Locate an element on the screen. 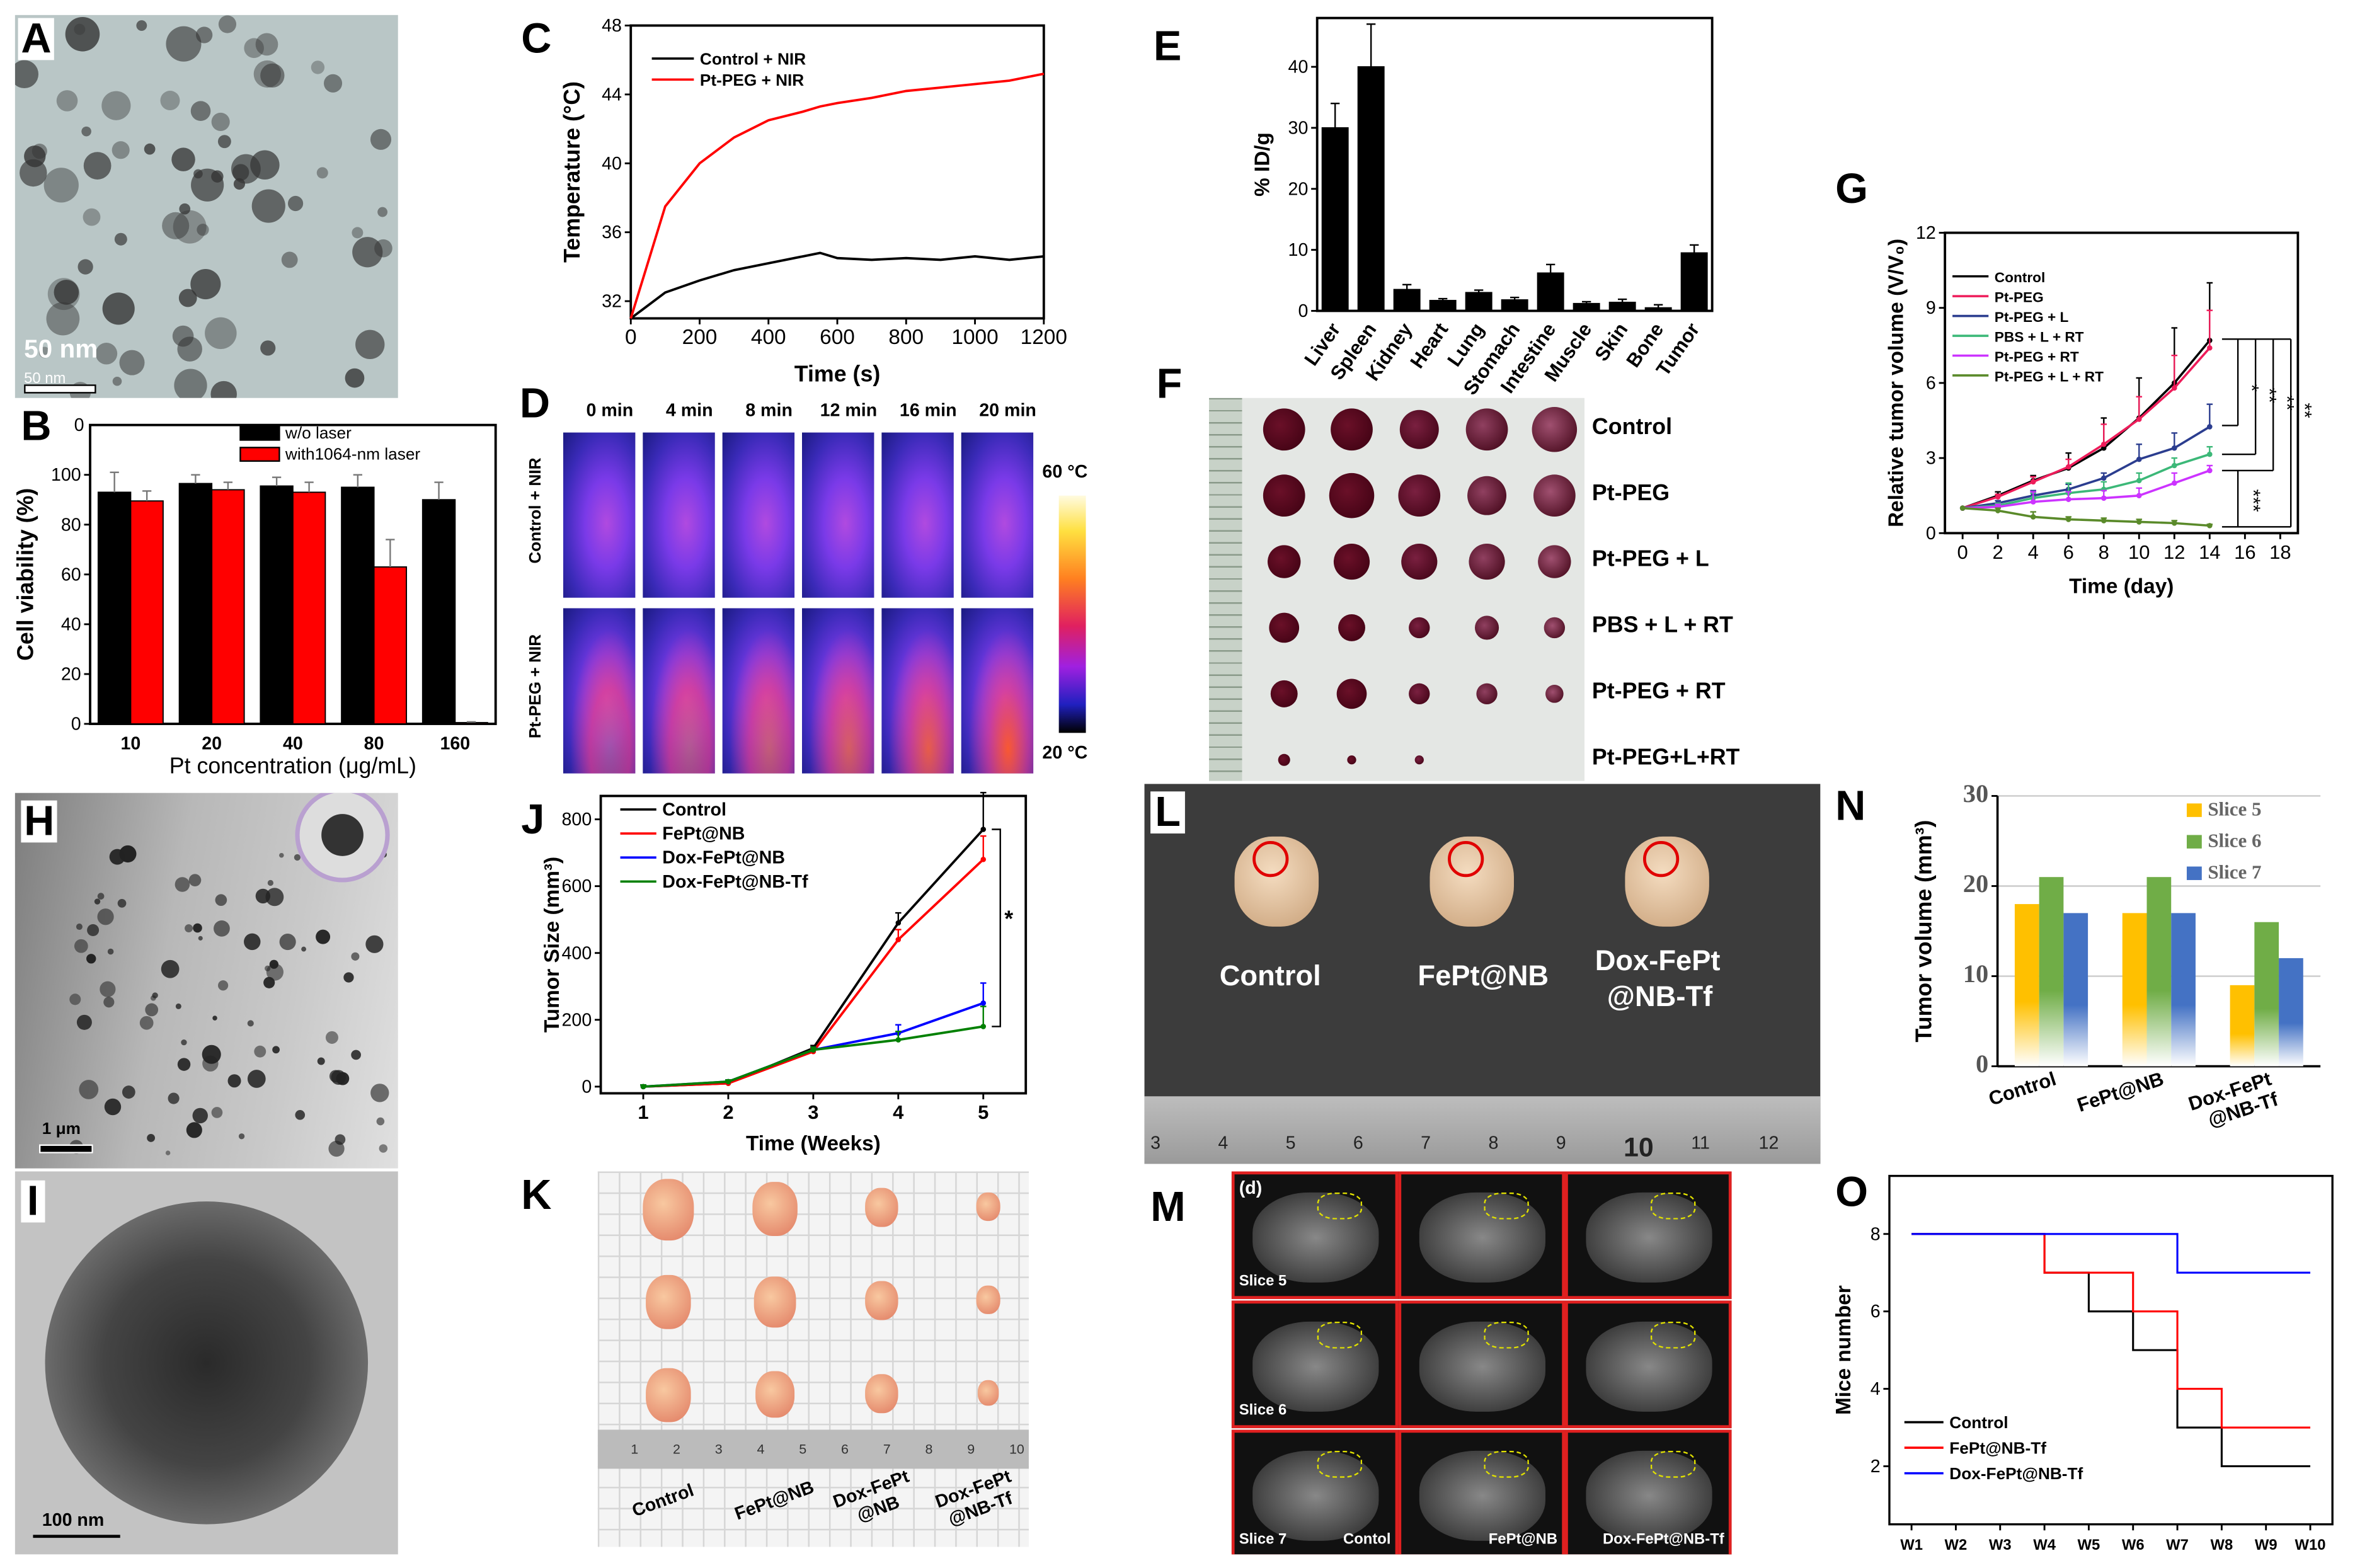  ruler-number: 5 is located at coordinates (803, 1449).